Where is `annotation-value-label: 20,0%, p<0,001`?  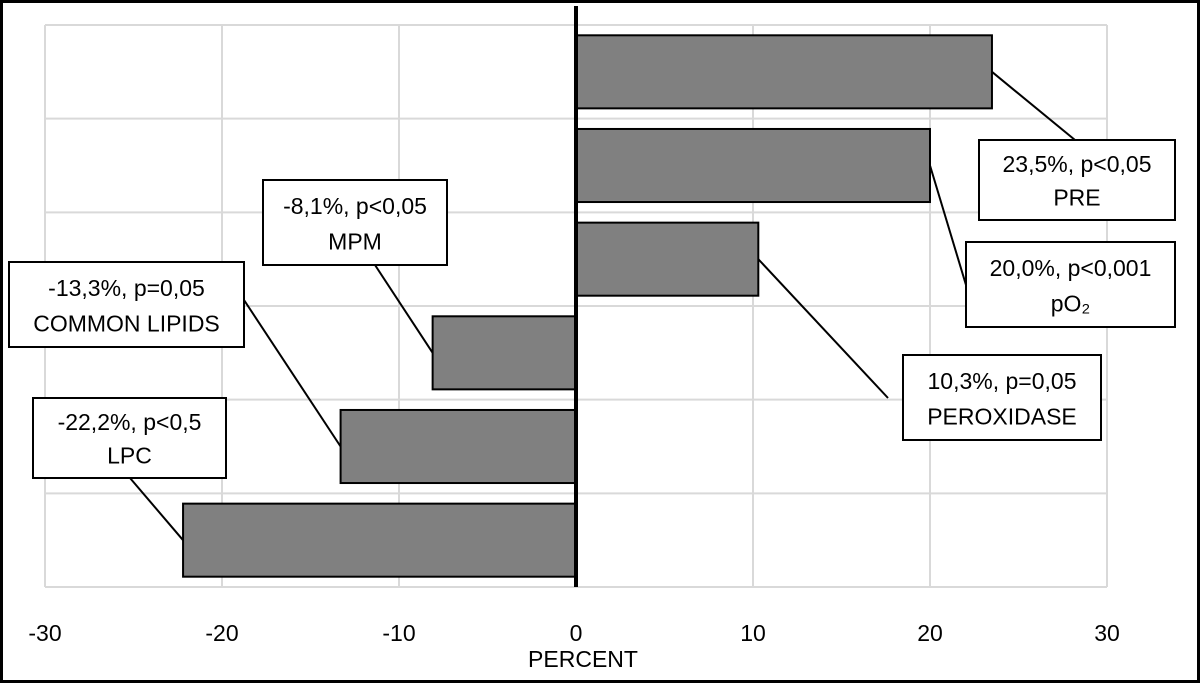
annotation-value-label: 20,0%, p<0,001 is located at coordinates (1071, 268).